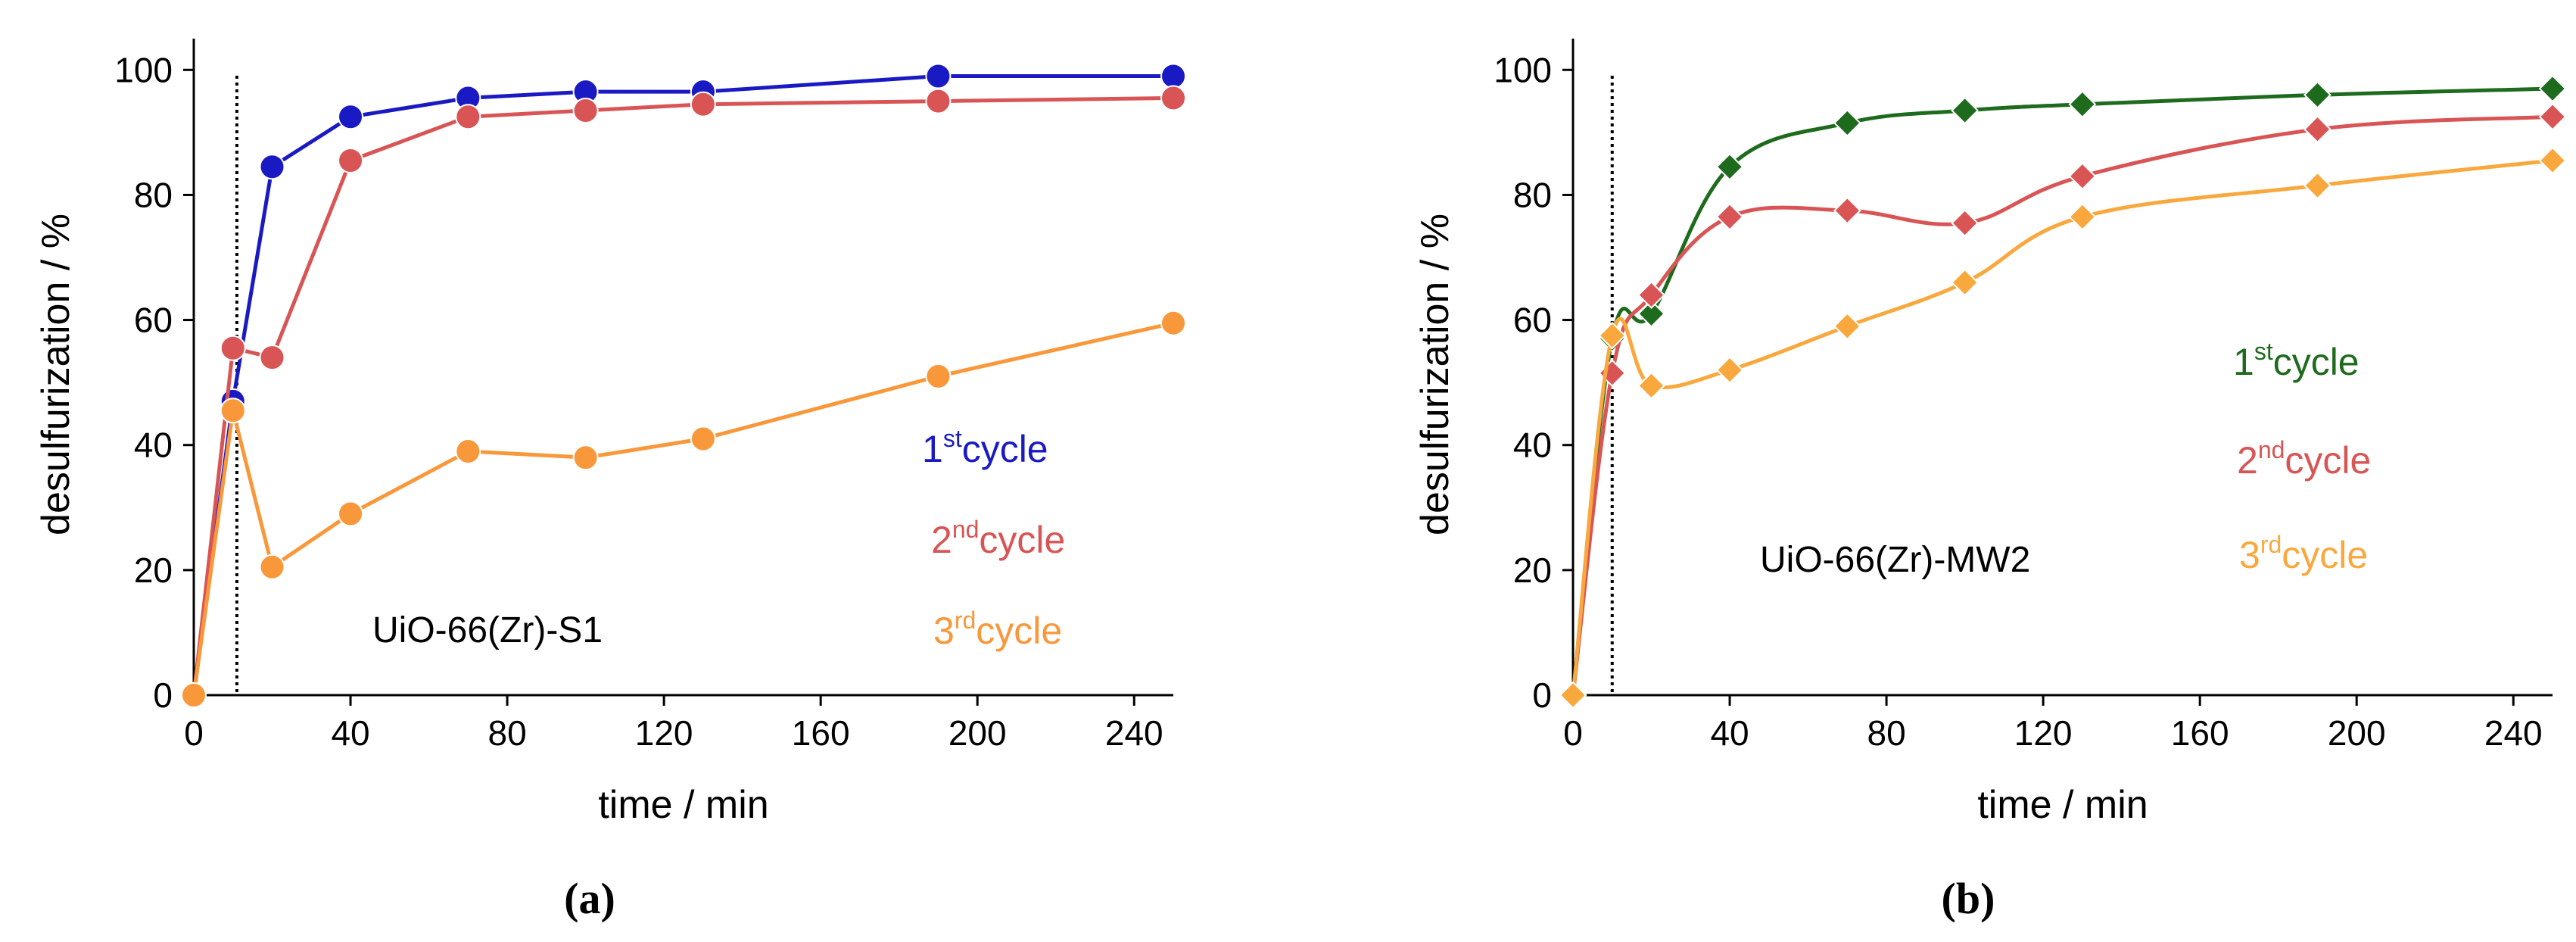 The width and height of the screenshot is (2576, 942). Describe the element at coordinates (487, 630) in the screenshot. I see `sample-label: UiO-66(Zr)-S1` at that location.